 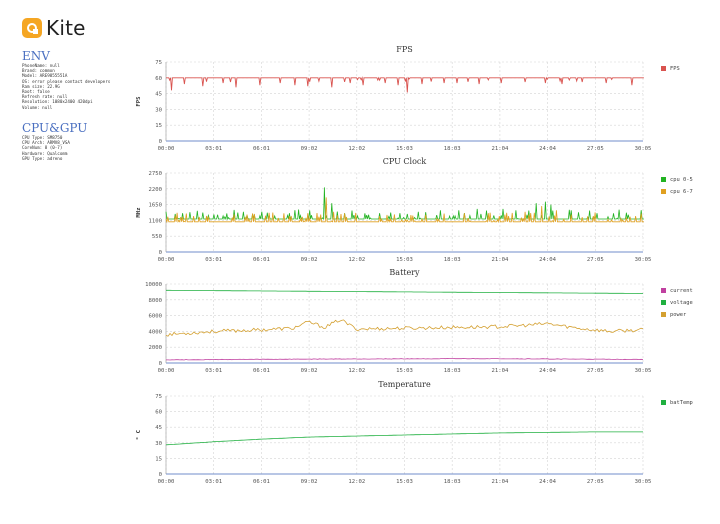 I want to click on cpugpu-line: CoreNum: 8 (0-7), so click(x=42, y=148).